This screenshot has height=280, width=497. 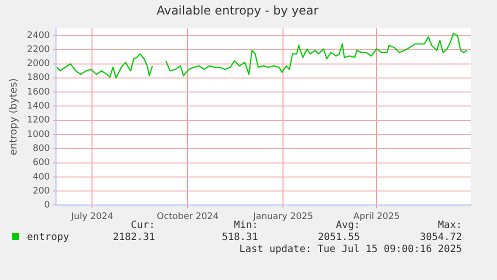 What do you see at coordinates (47, 205) in the screenshot?
I see `y-tick-label: 0` at bounding box center [47, 205].